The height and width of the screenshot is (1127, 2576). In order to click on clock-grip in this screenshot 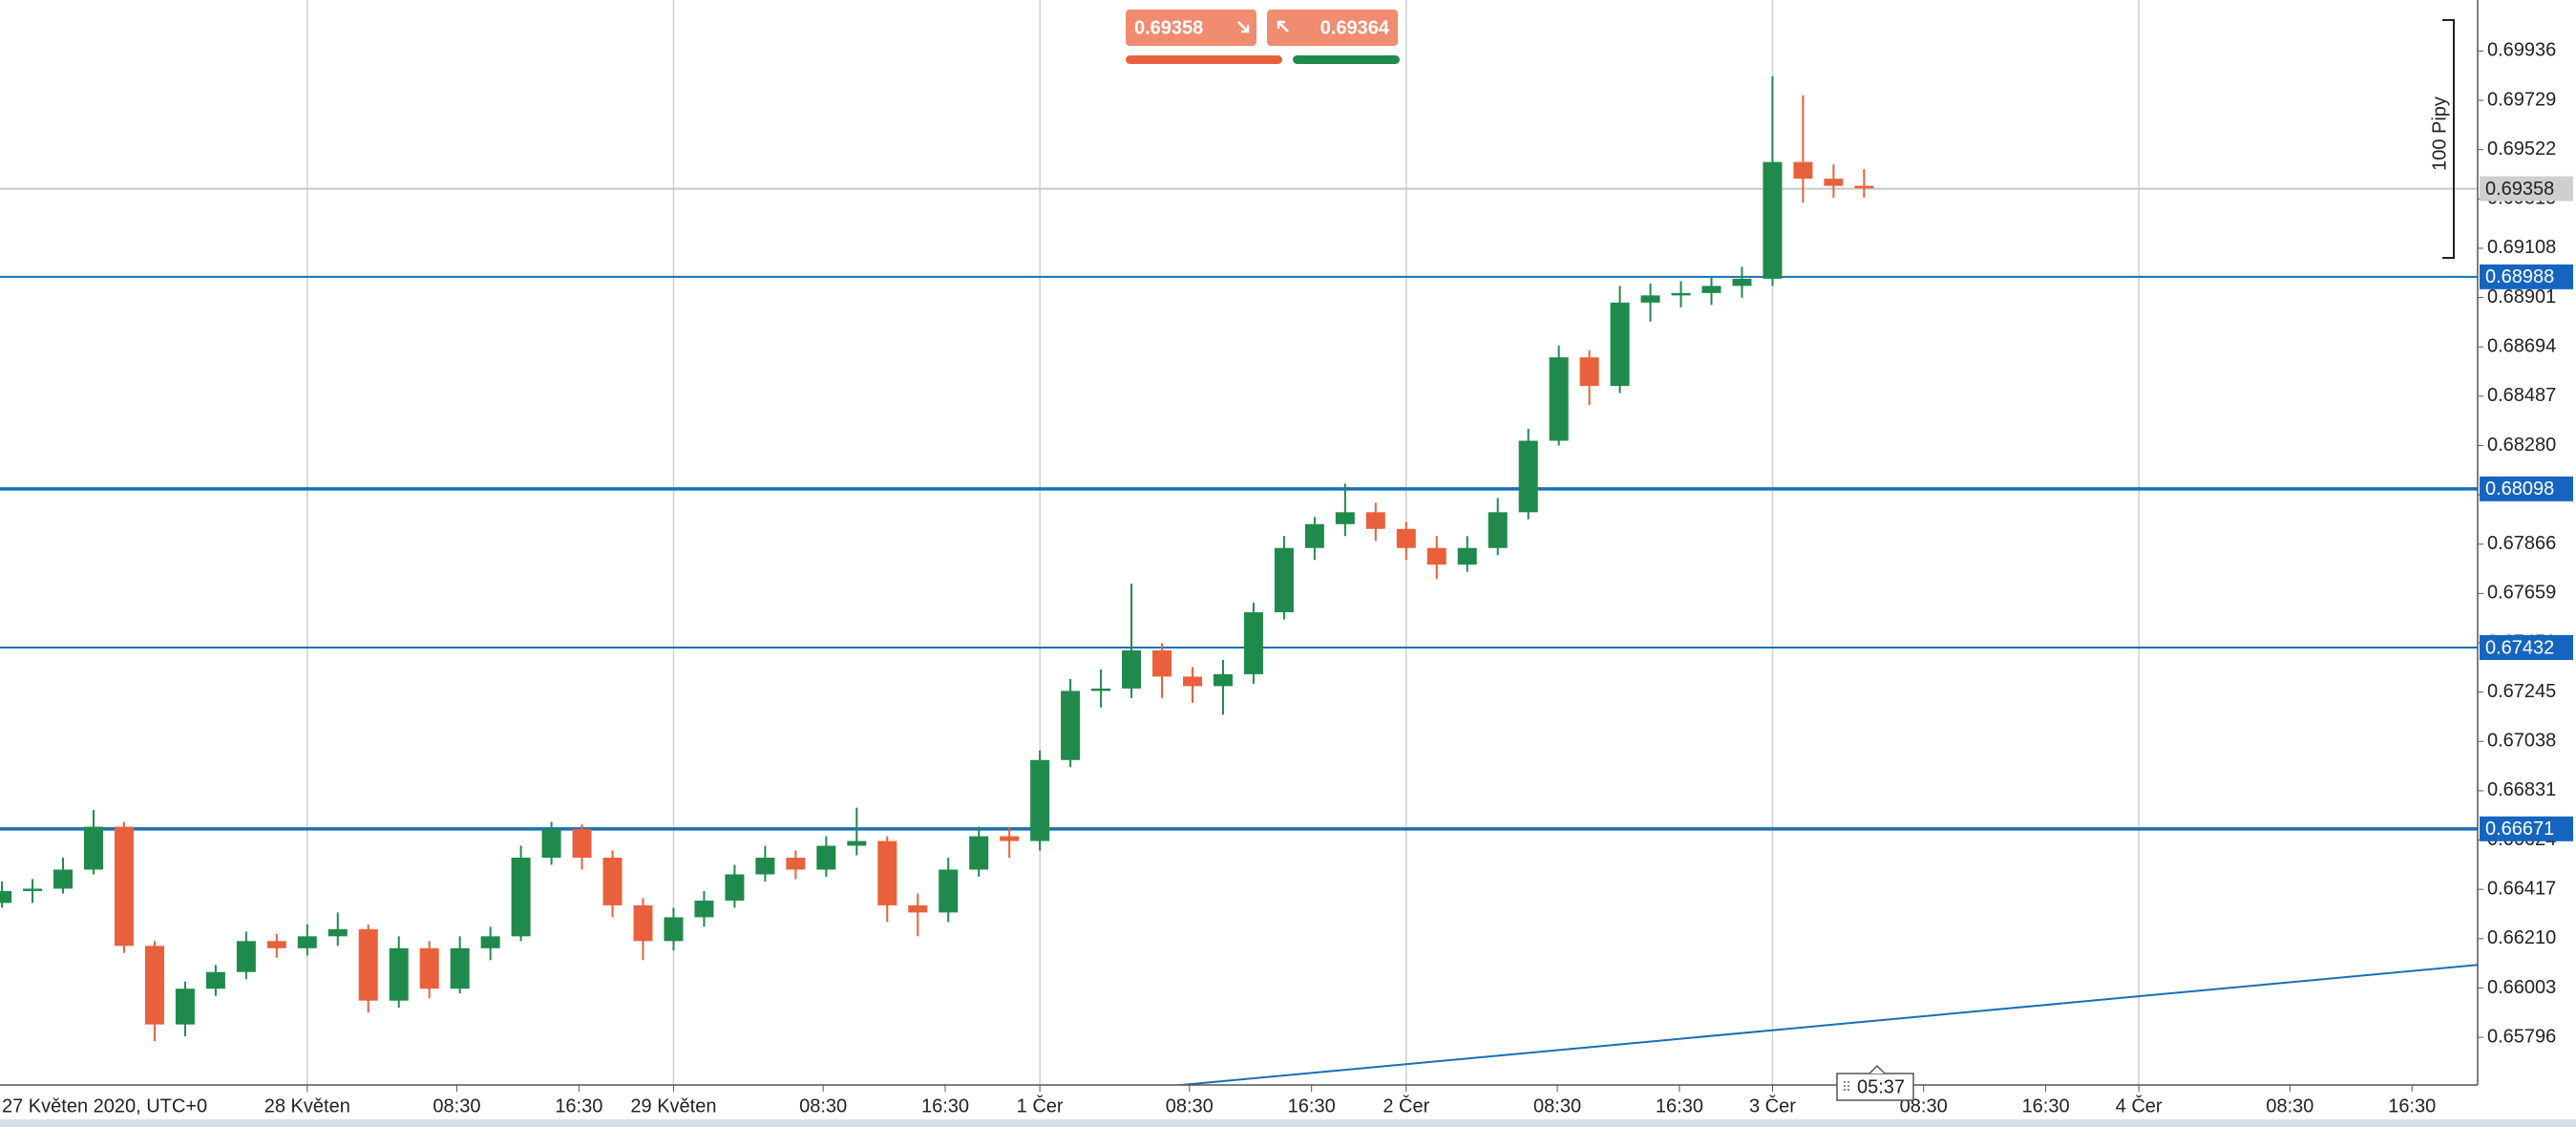, I will do `click(1846, 1087)`.